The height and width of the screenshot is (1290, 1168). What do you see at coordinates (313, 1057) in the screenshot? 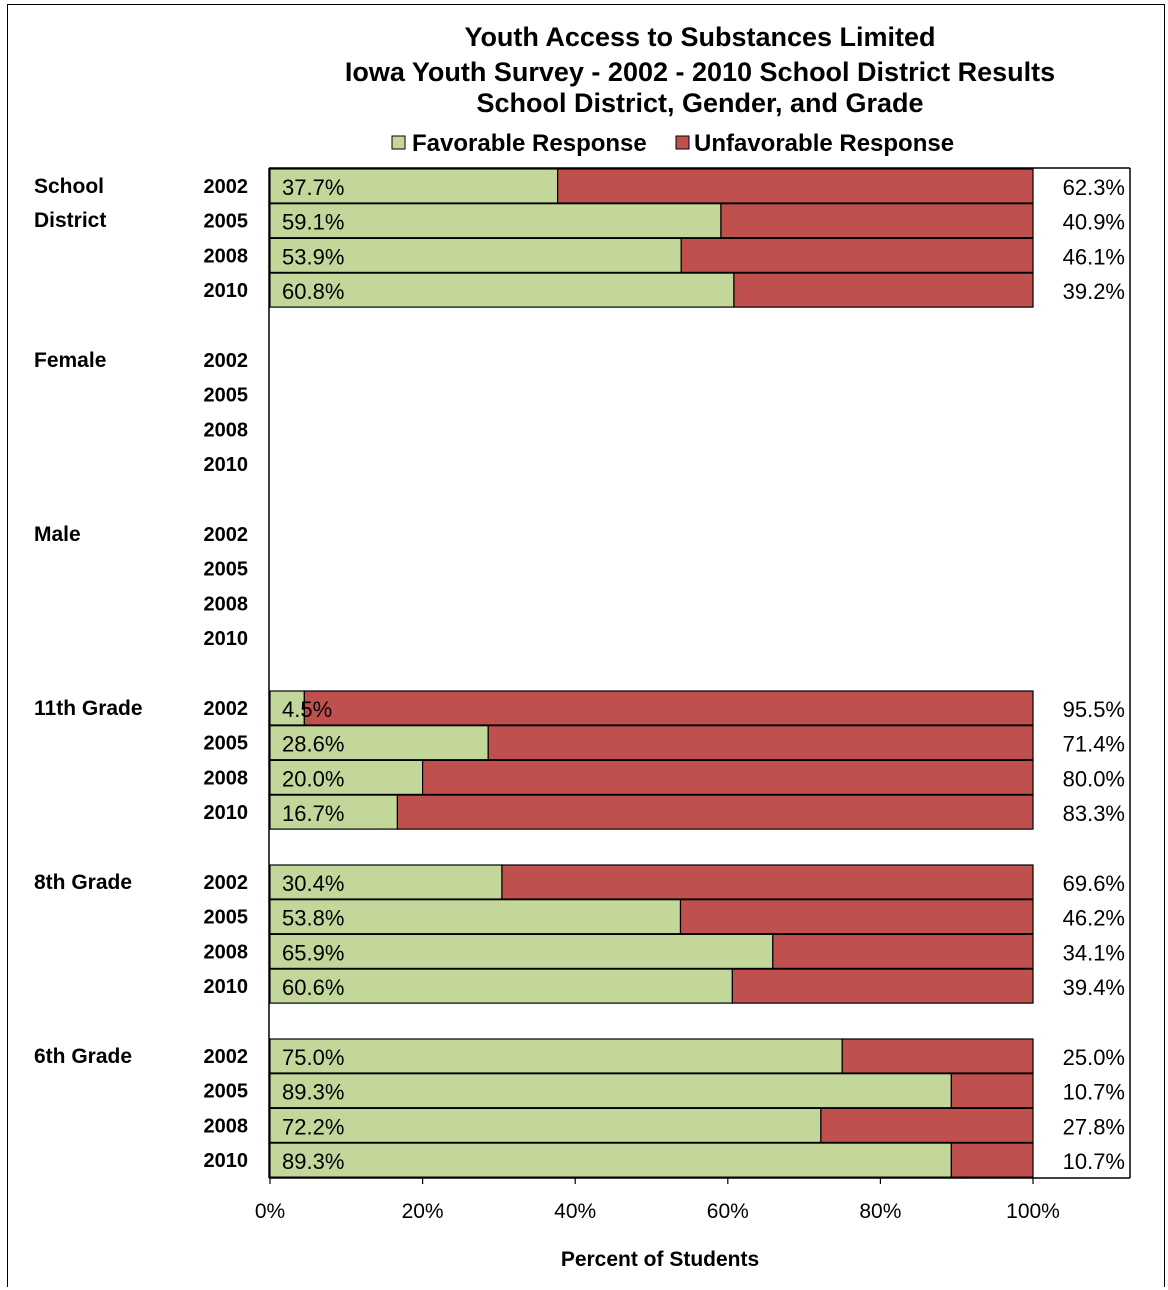
I see `data-label-favorable-6th-grade-2002: 75.0%` at bounding box center [313, 1057].